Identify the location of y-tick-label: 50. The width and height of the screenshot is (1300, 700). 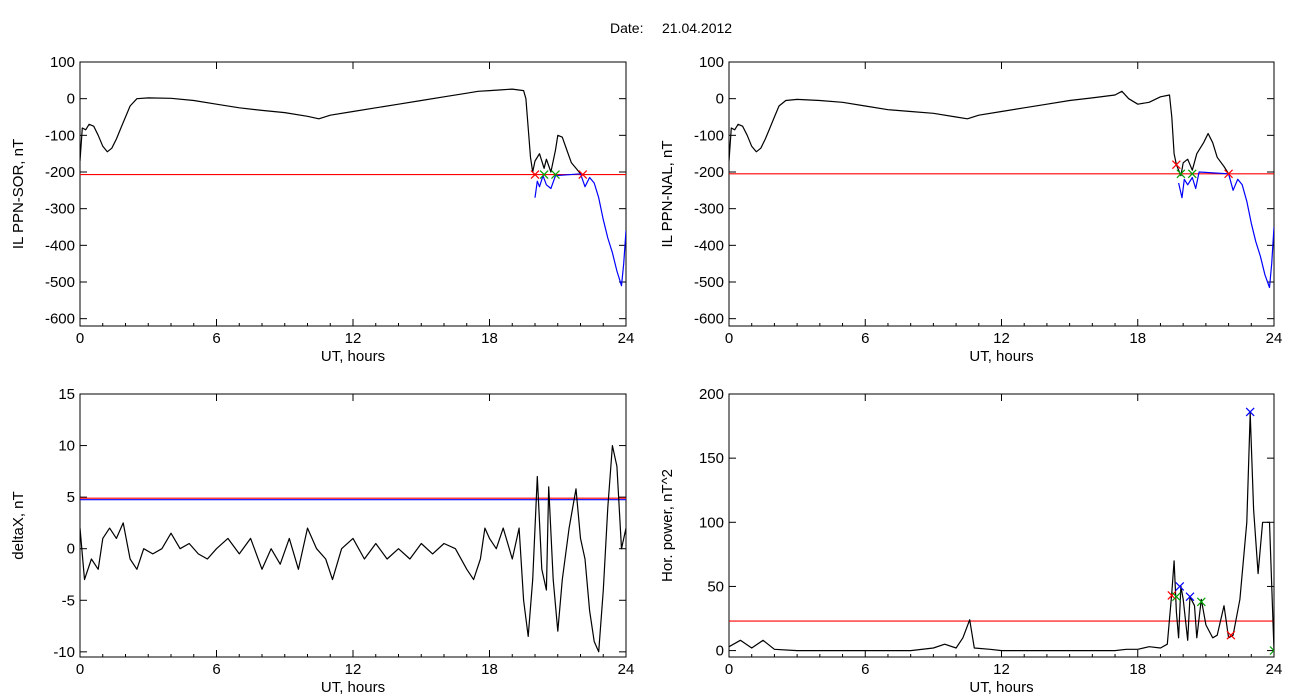
(715, 586).